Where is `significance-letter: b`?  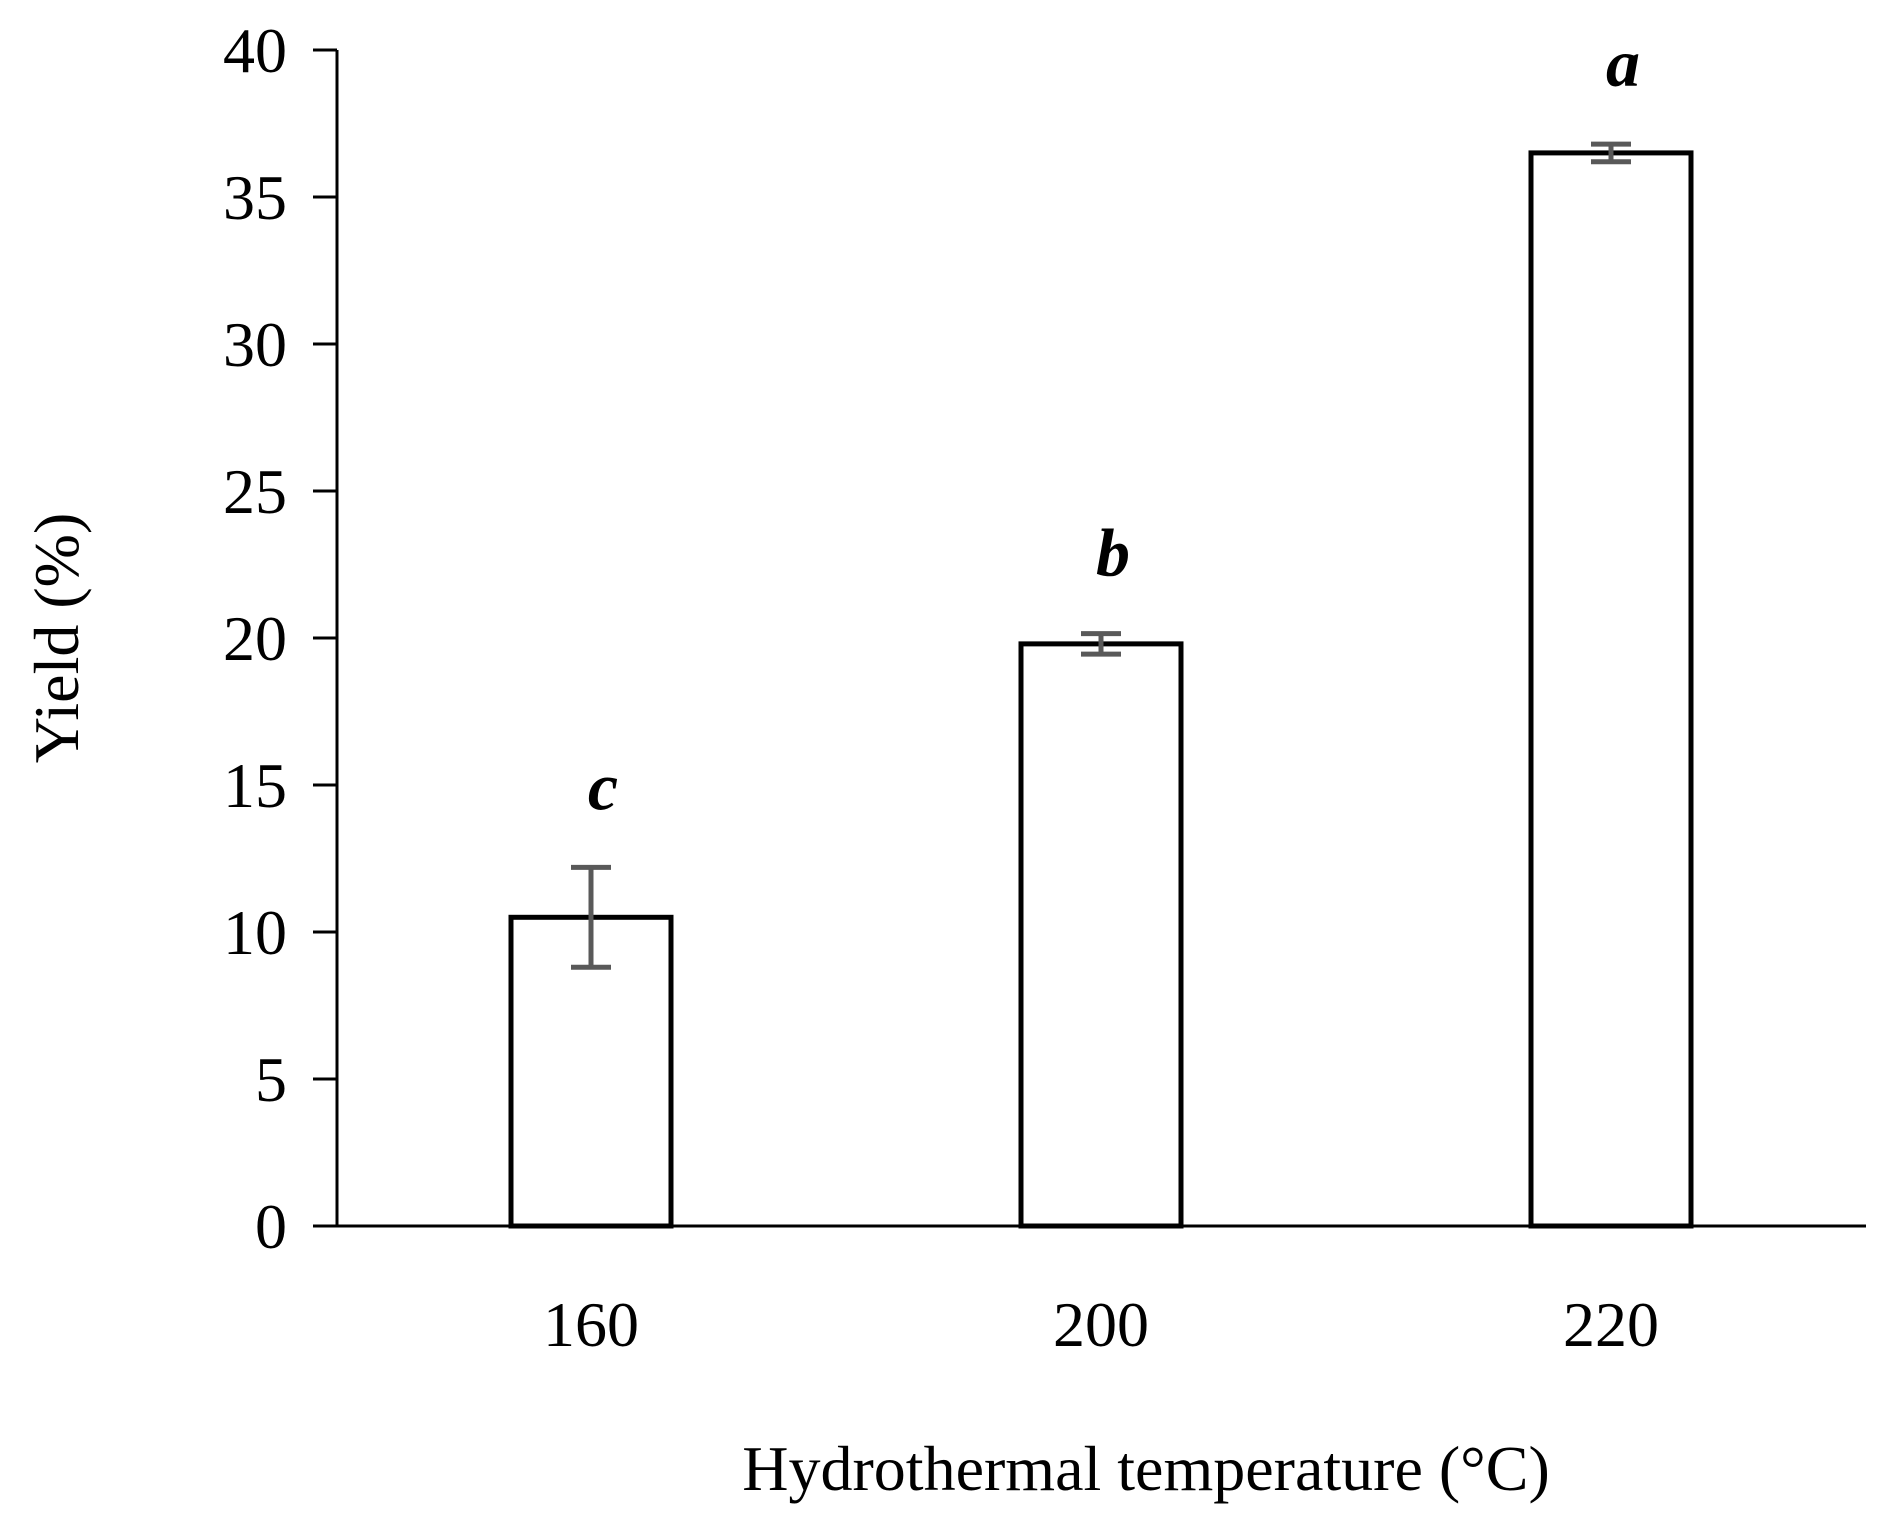 significance-letter: b is located at coordinates (1113, 553).